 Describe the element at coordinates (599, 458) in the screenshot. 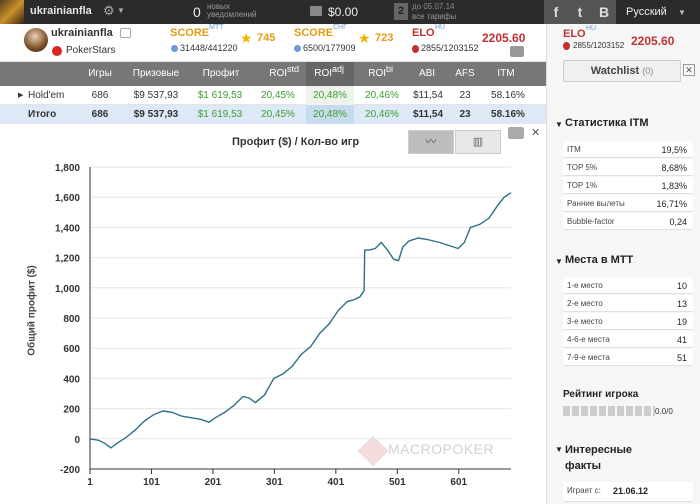

I see `interesting-facts-title: Интересные факты` at that location.